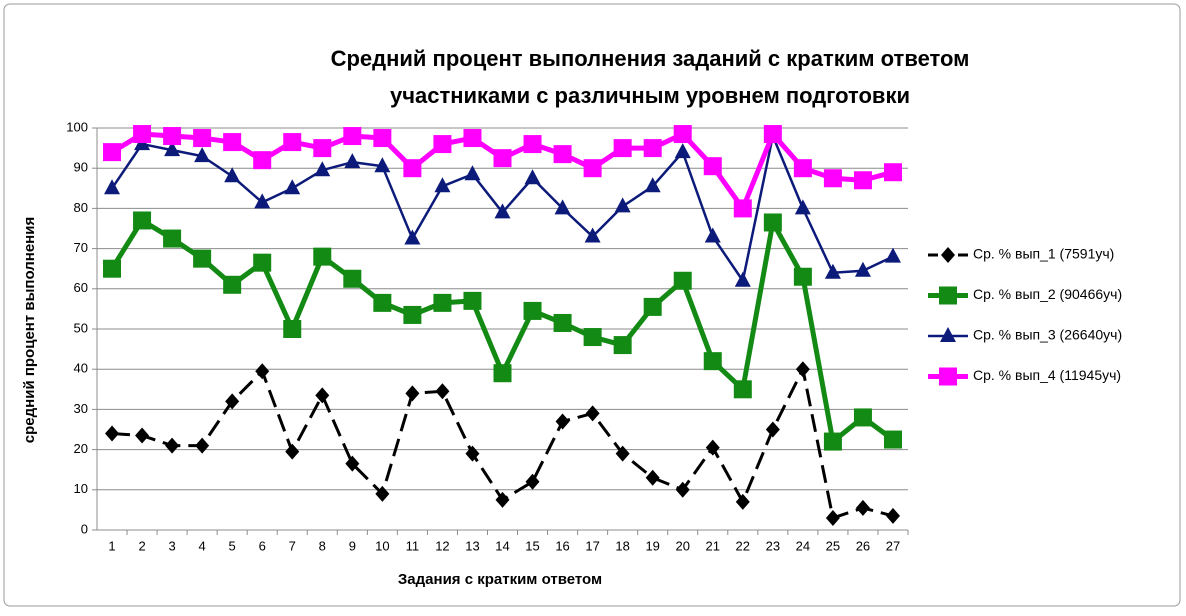 This screenshot has width=1186, height=616. I want to click on y-tick-label: 0, so click(84, 528).